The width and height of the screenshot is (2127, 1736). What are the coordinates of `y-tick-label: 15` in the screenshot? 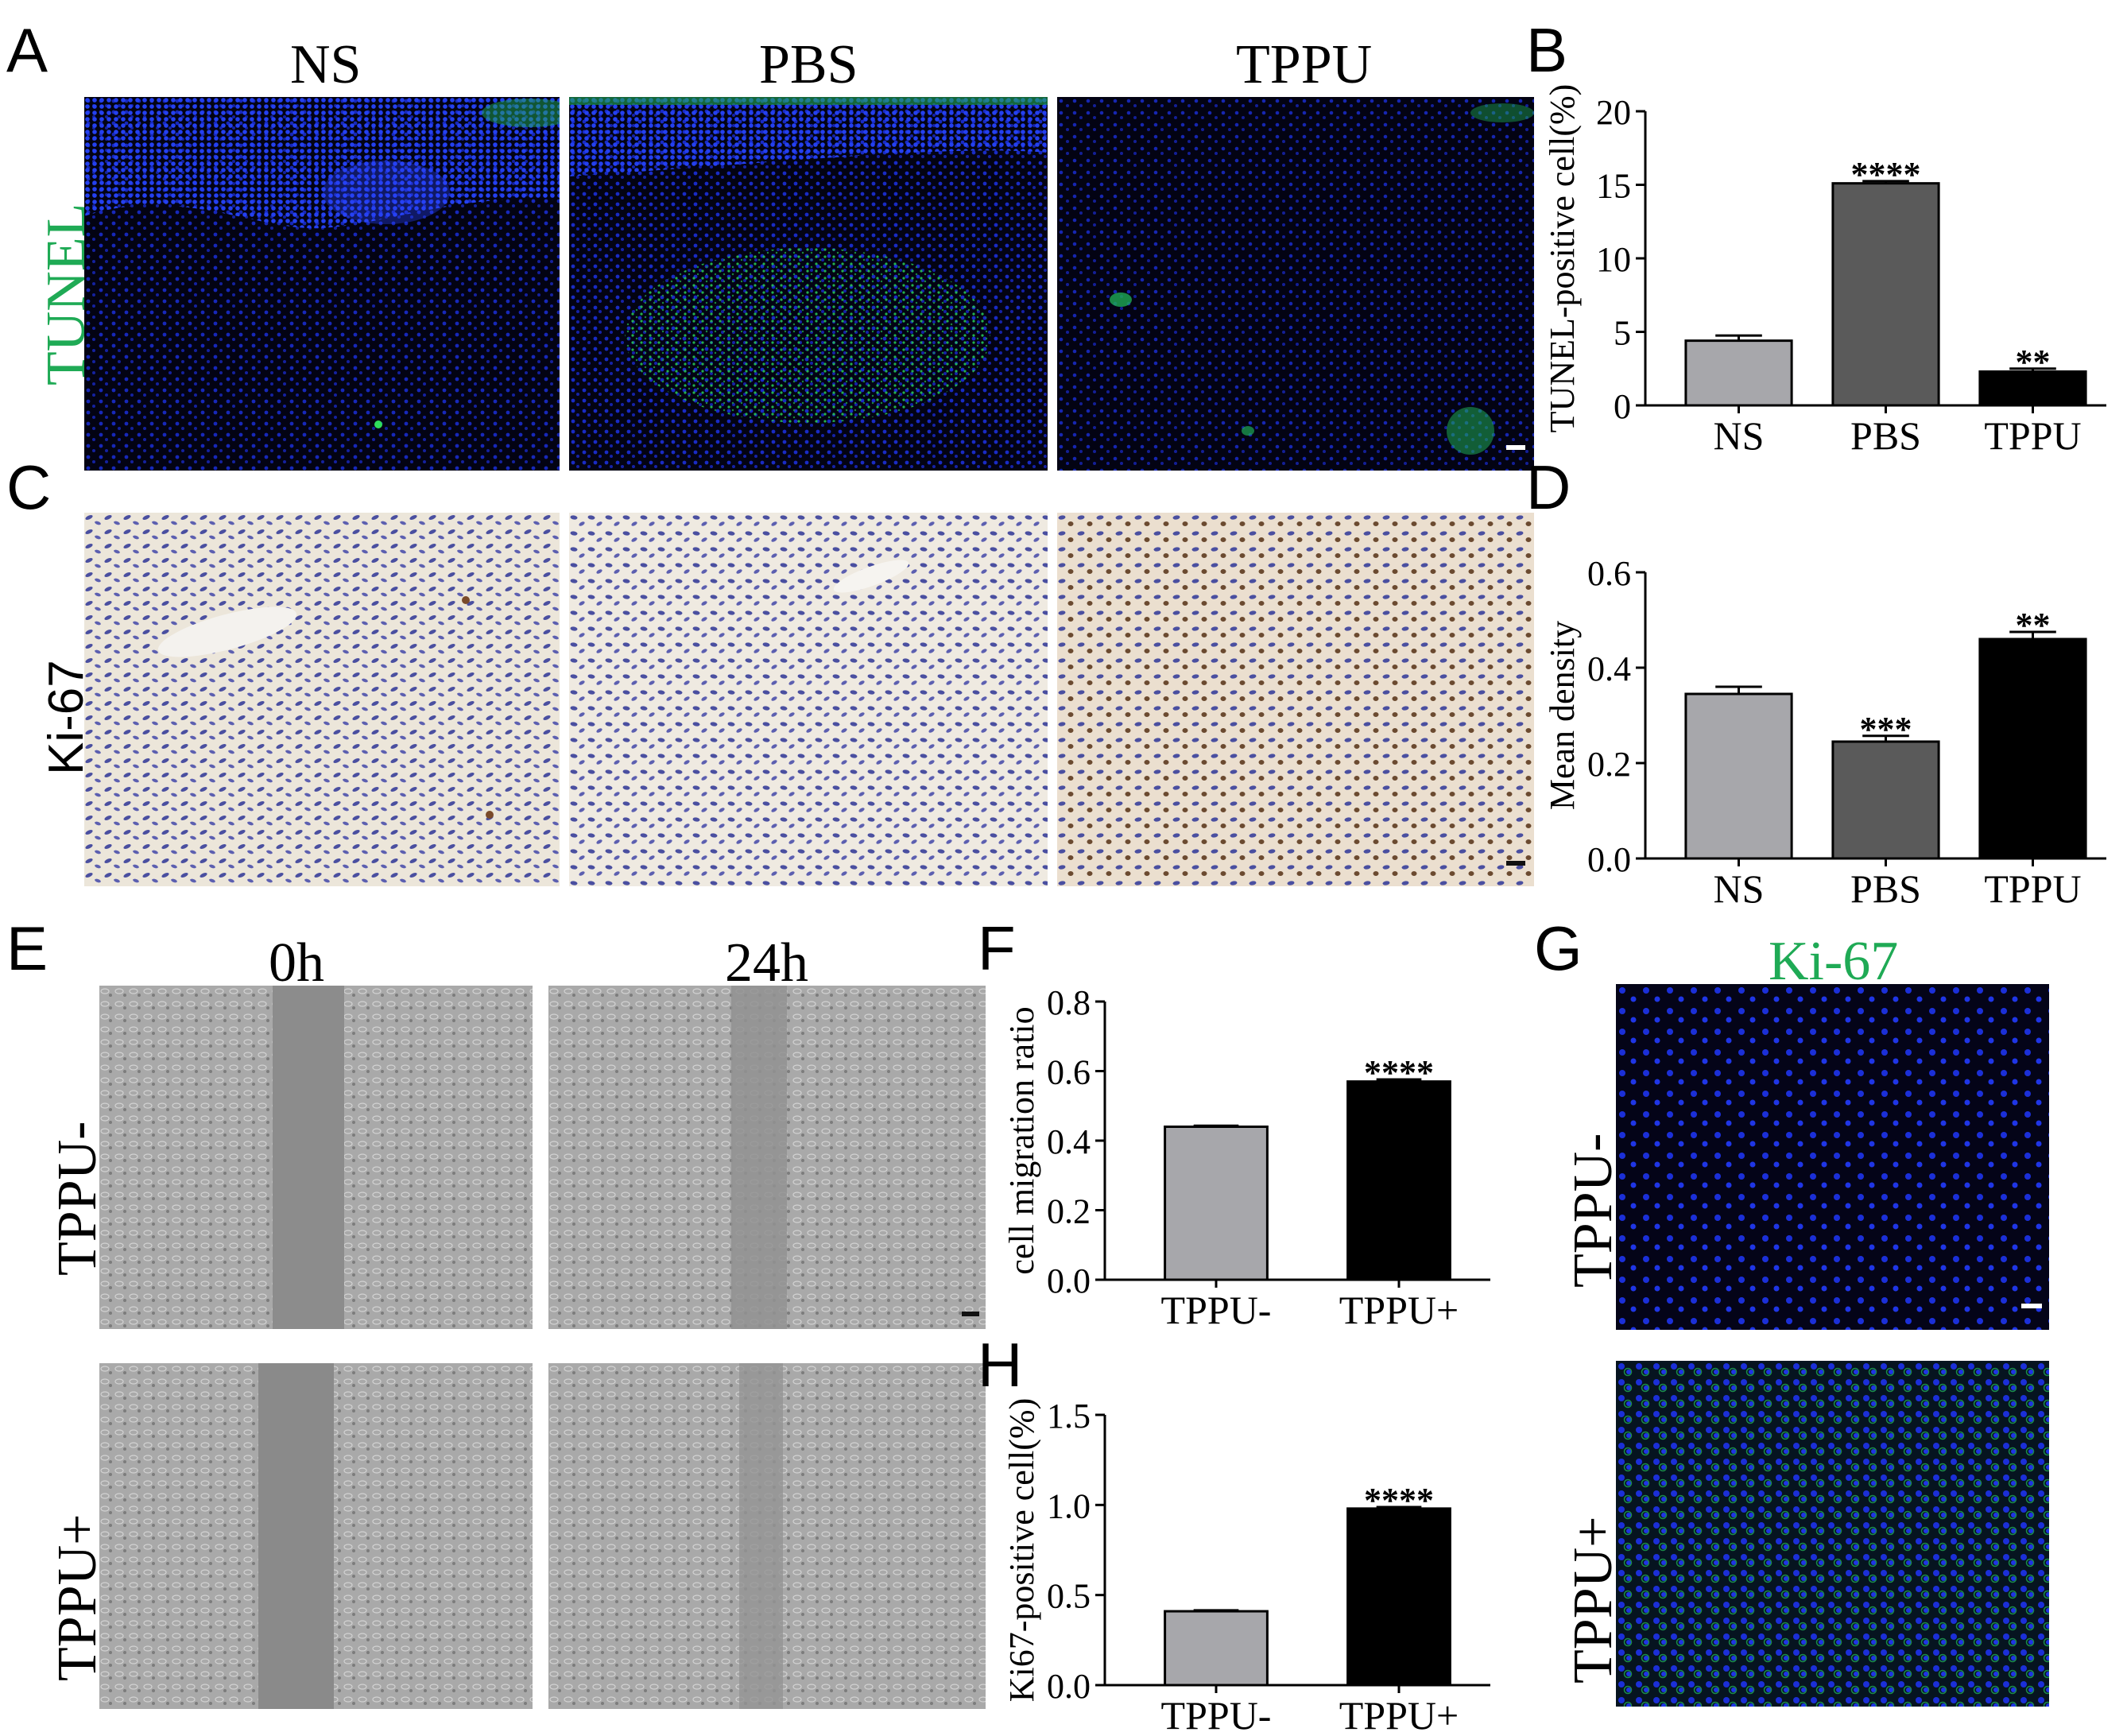 It's located at (1614, 186).